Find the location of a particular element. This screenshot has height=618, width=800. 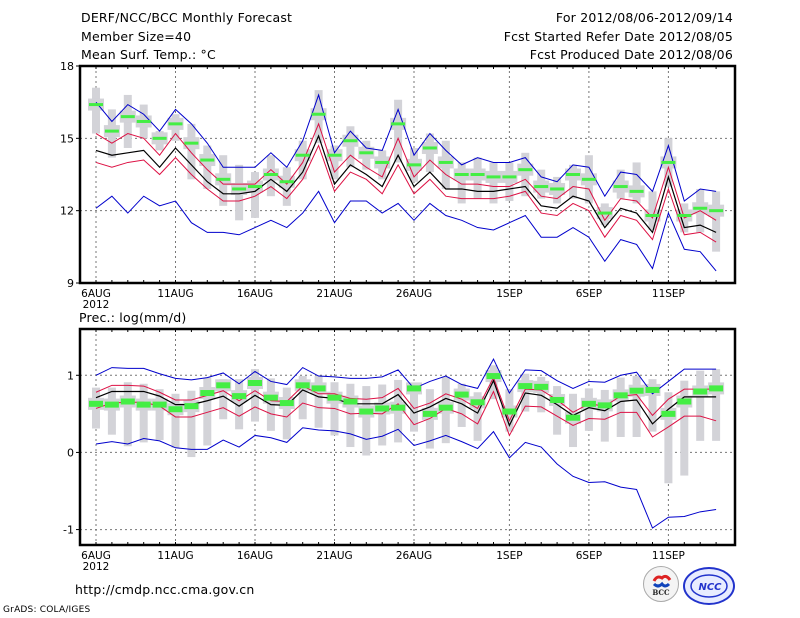

y-tick-label: 9 is located at coordinates (70, 283).